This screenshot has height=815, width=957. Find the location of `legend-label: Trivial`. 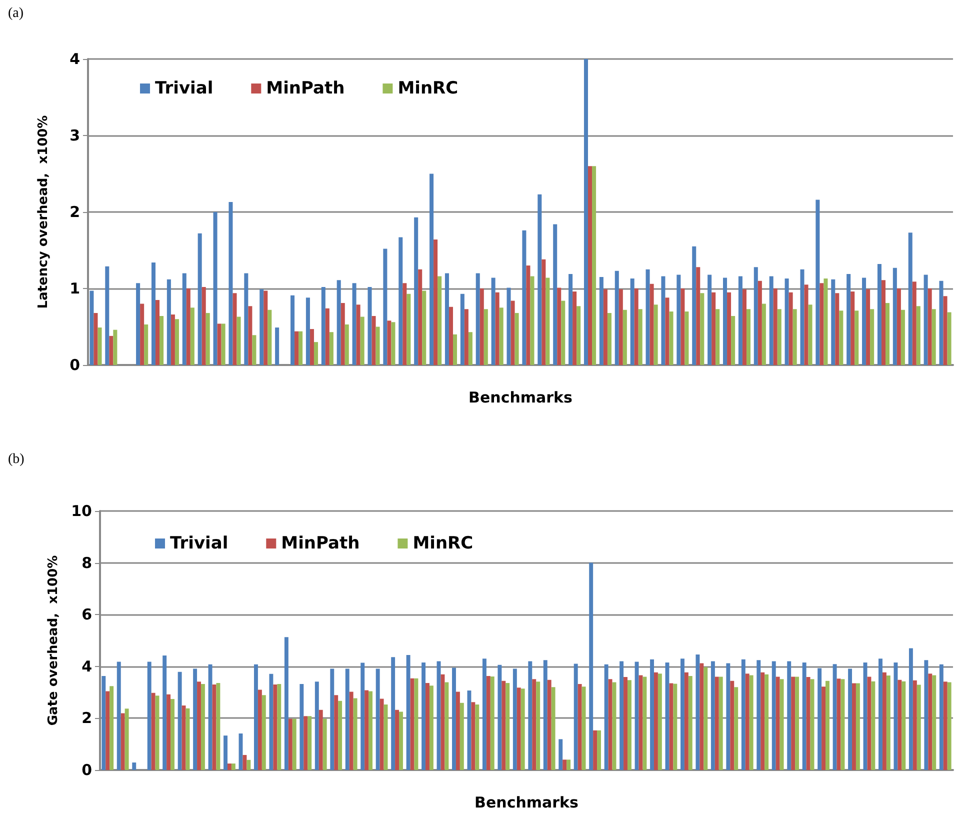

legend-label: Trivial is located at coordinates (199, 544).